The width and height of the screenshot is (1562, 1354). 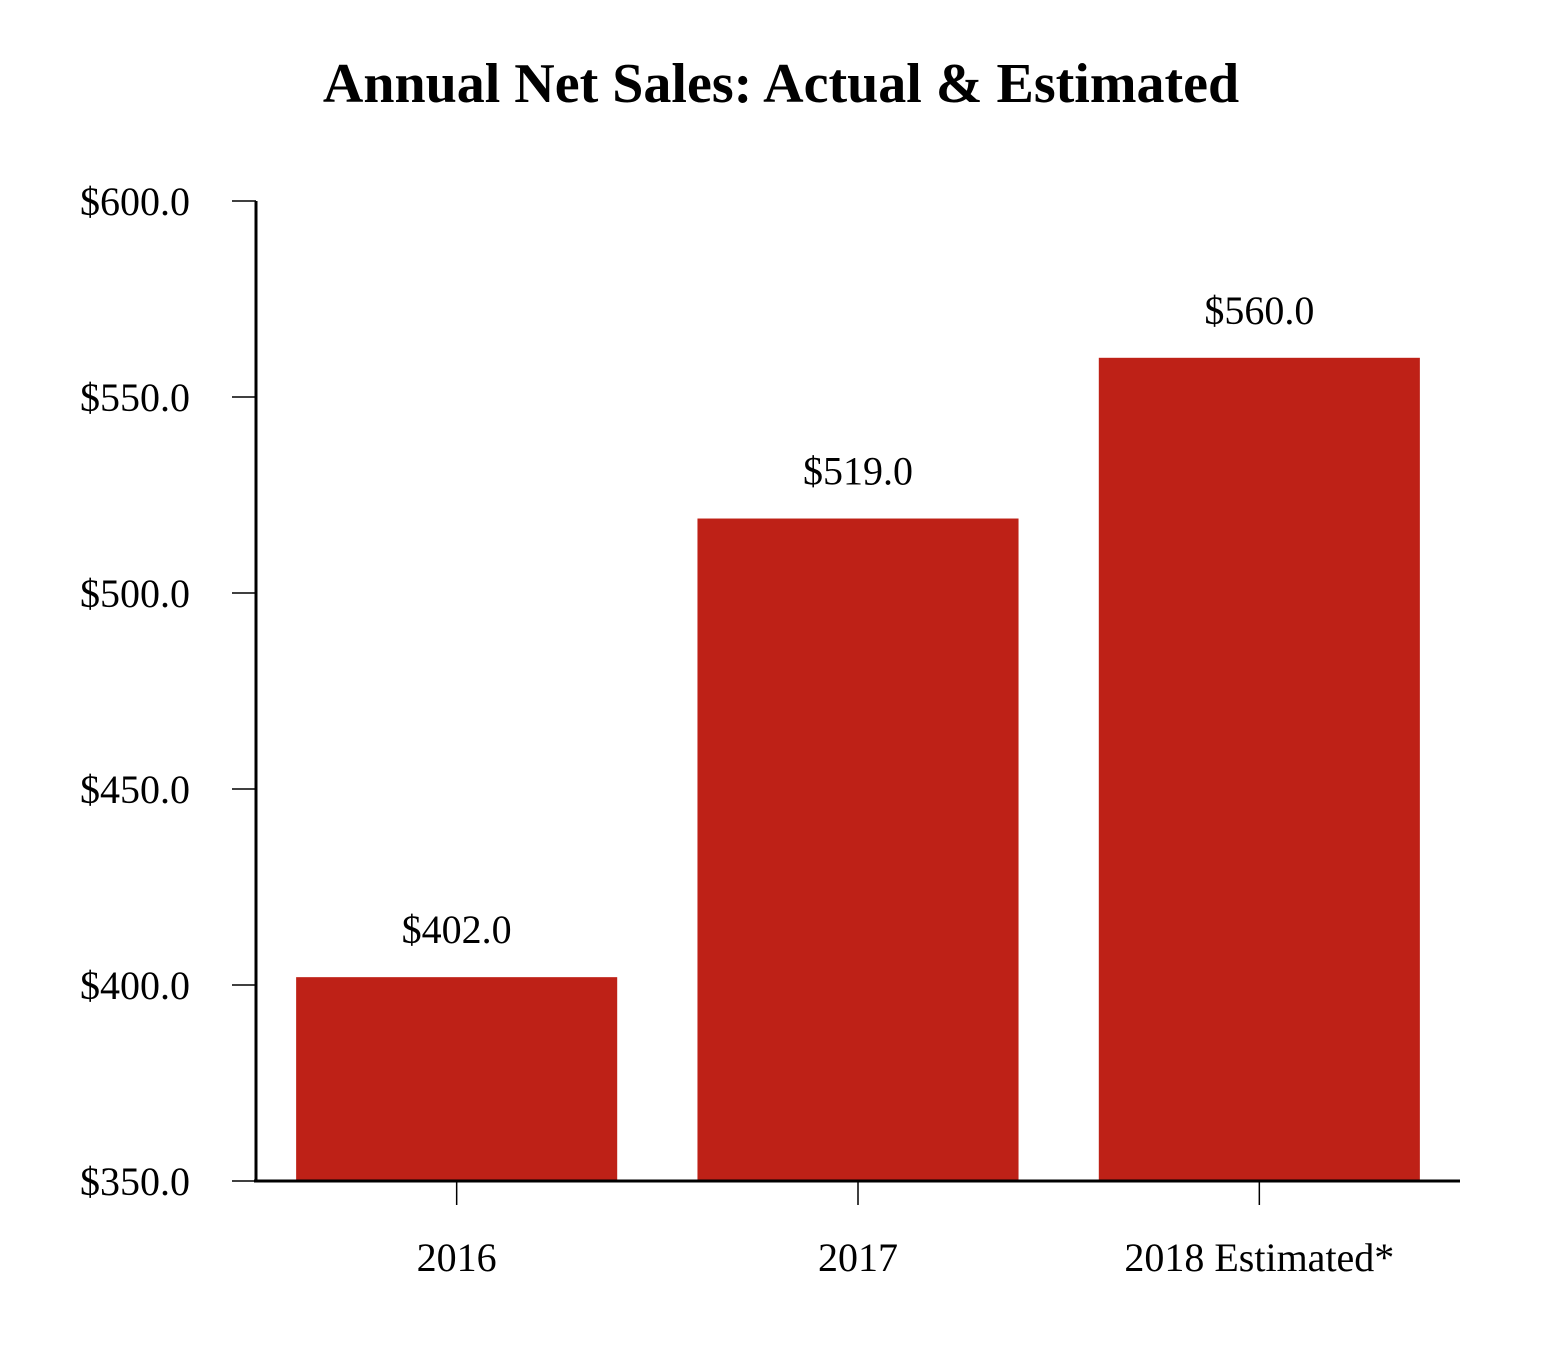 What do you see at coordinates (135, 1181) in the screenshot?
I see `y-tick-label: $350.0` at bounding box center [135, 1181].